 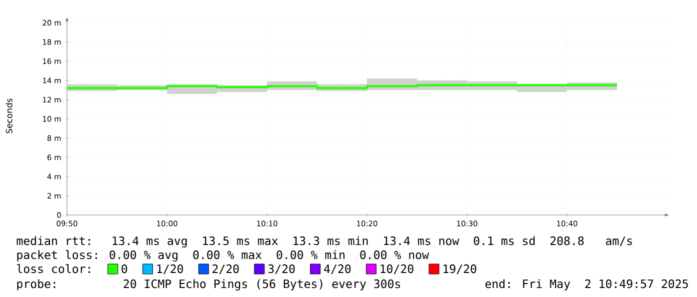 What do you see at coordinates (397, 269) in the screenshot?
I see `legend-label: 10/20` at bounding box center [397, 269].